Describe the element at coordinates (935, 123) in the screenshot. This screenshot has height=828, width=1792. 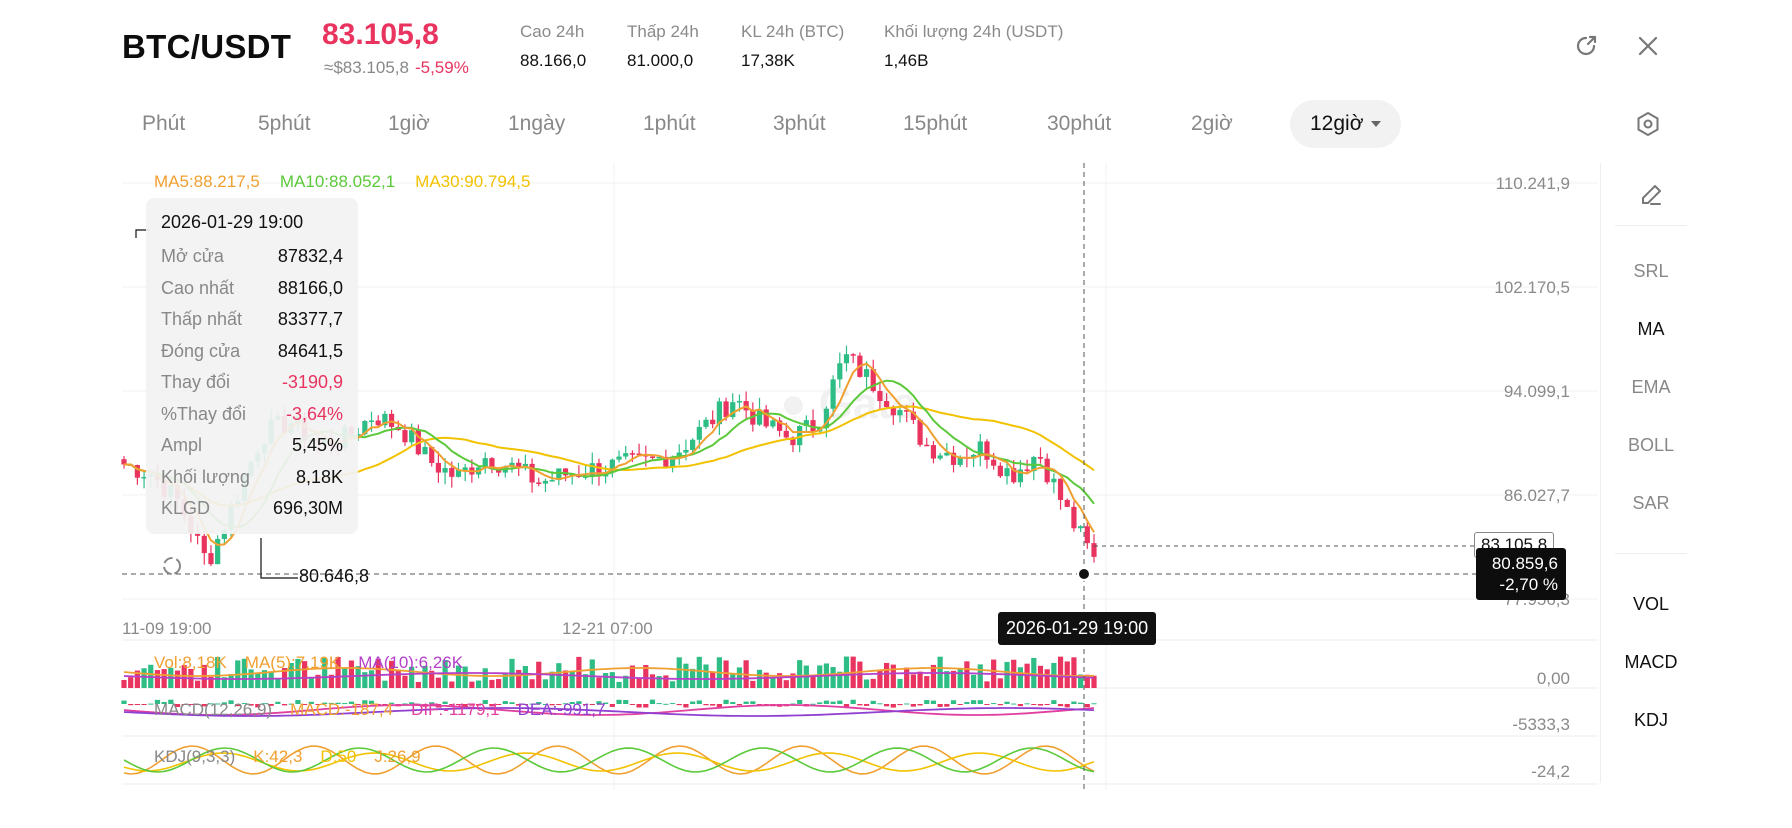
I see `tab-timeframe: 15phút` at that location.